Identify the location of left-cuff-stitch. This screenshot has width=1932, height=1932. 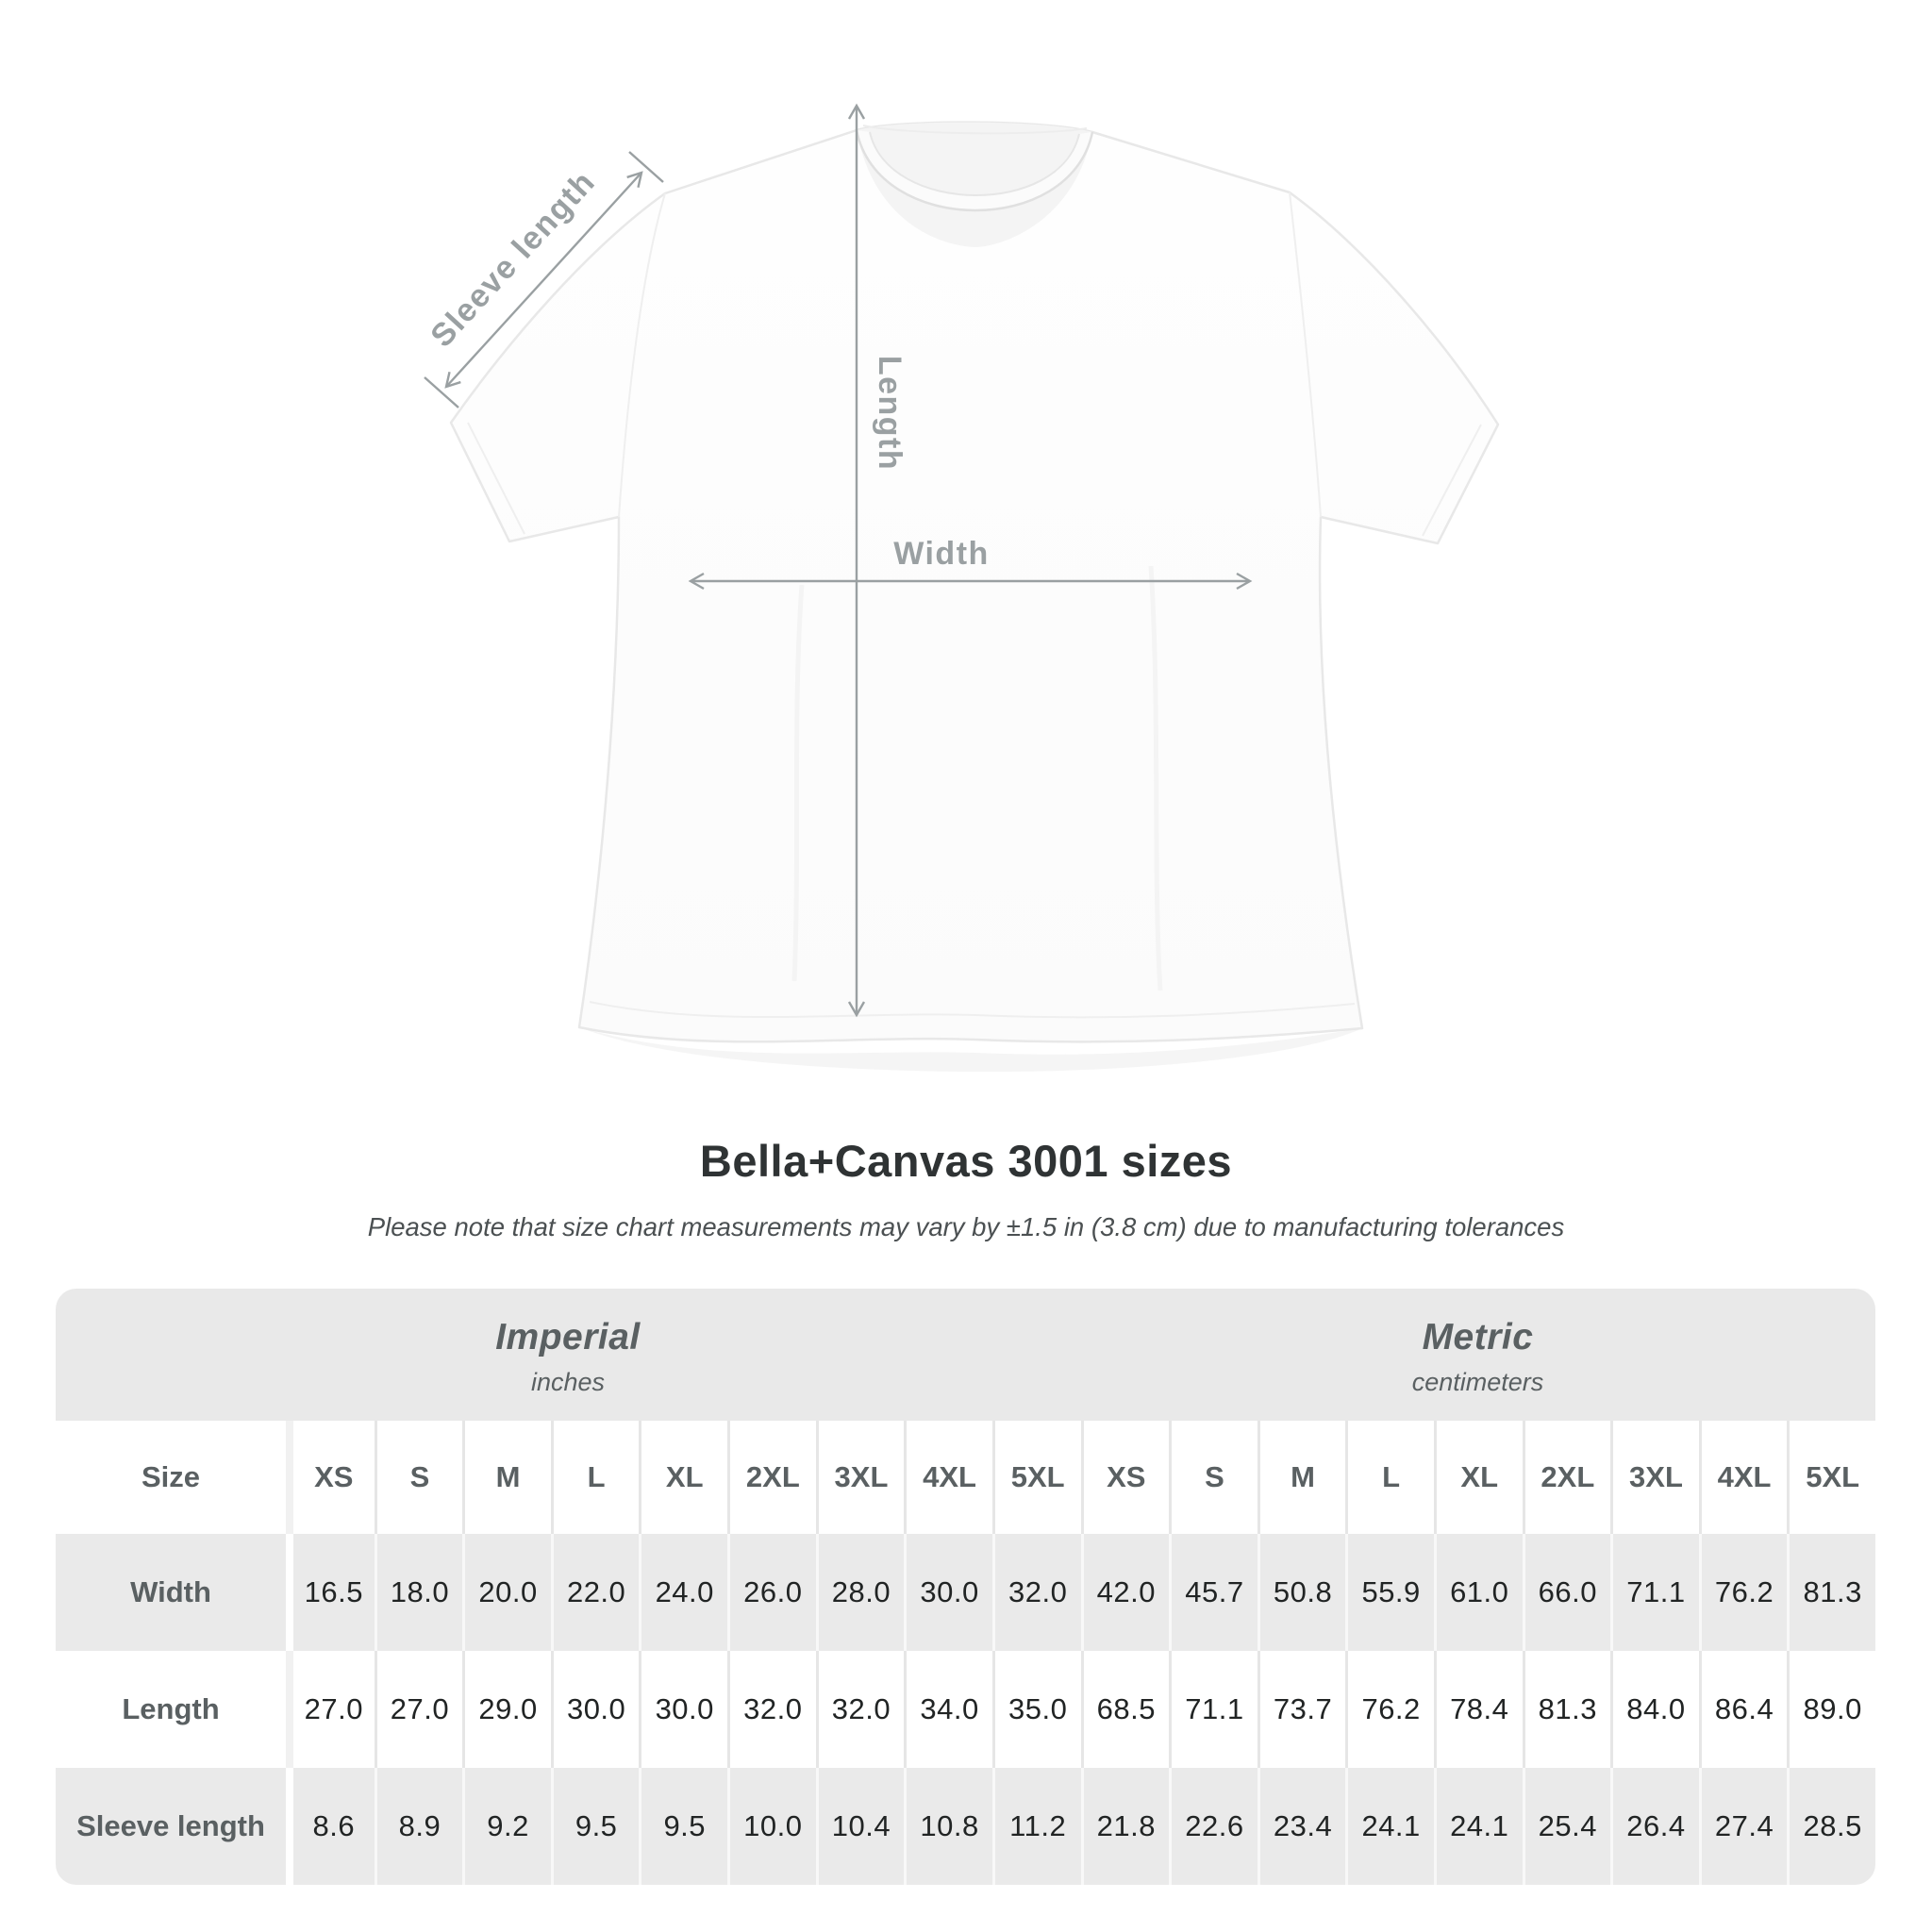
(496, 478).